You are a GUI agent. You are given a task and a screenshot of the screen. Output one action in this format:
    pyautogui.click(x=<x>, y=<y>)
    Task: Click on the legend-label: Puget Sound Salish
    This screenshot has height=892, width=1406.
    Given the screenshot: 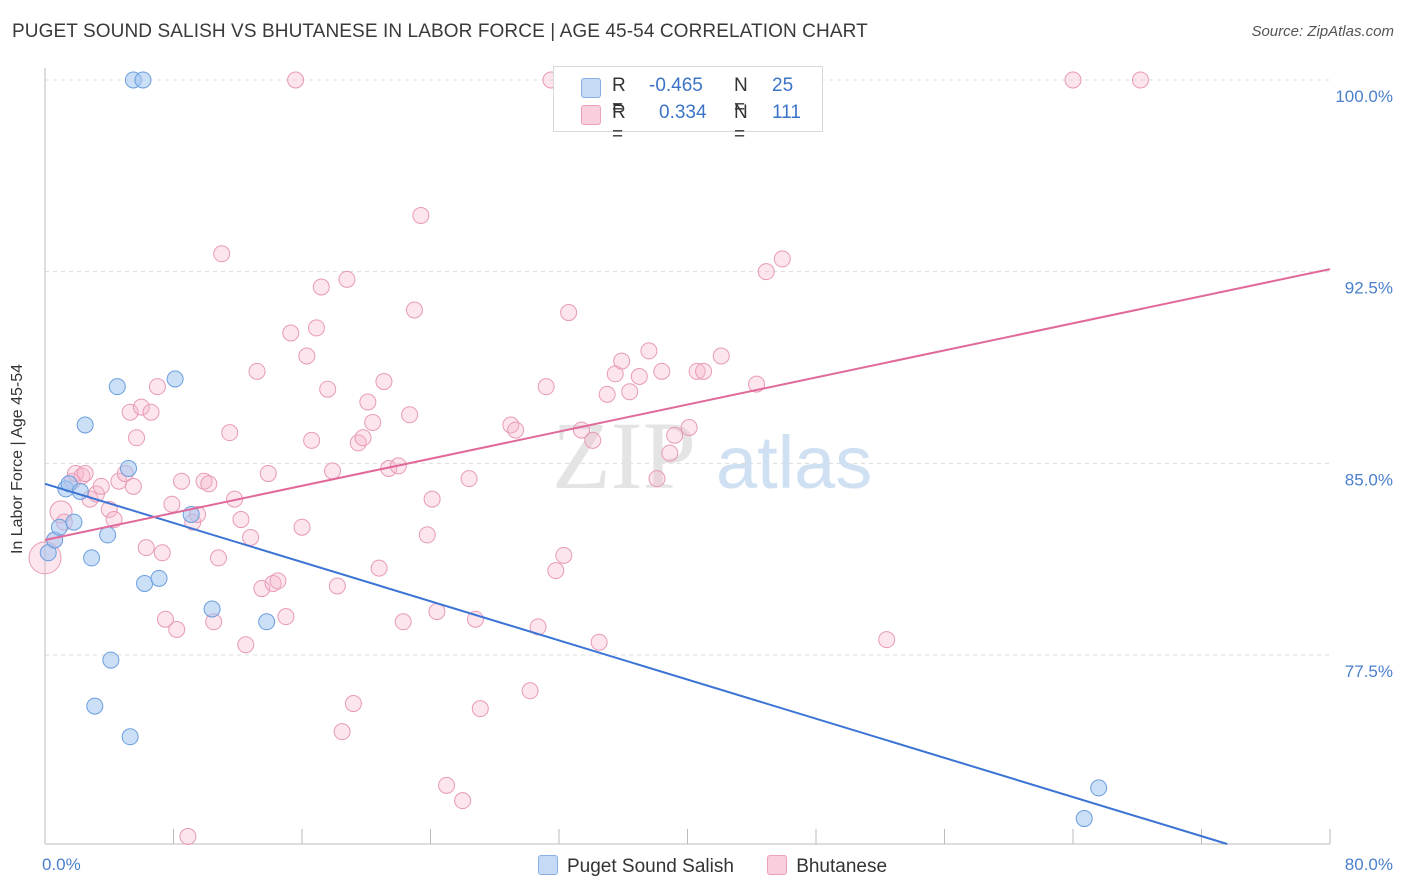 What is the action you would take?
    pyautogui.click(x=650, y=866)
    